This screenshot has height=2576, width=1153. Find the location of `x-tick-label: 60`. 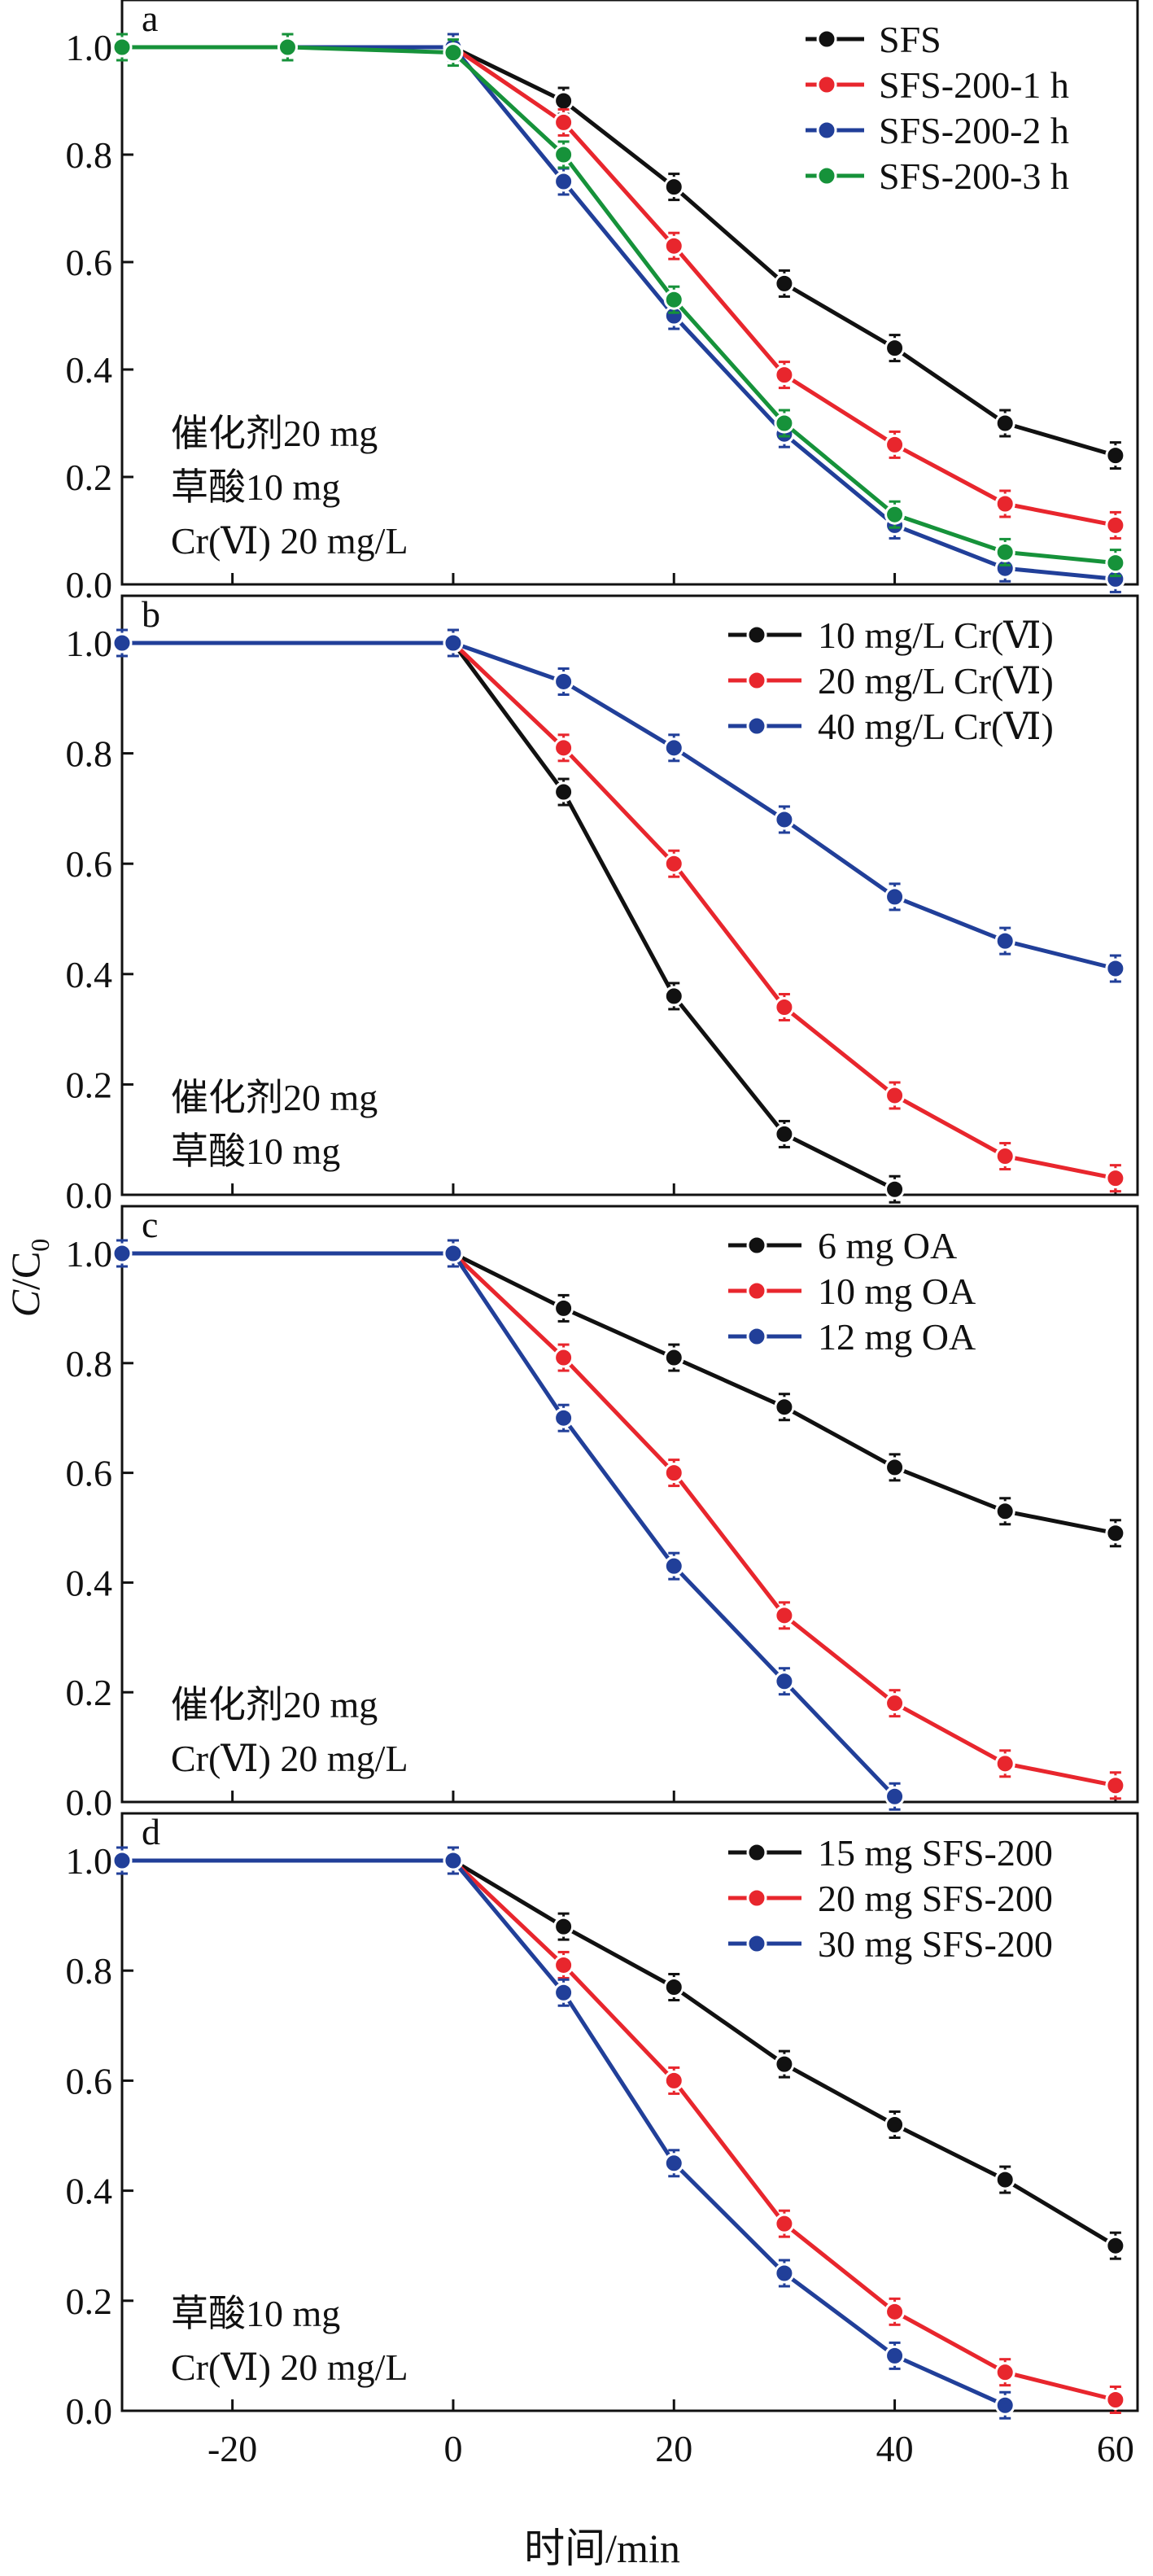

x-tick-label: 60 is located at coordinates (1115, 2448).